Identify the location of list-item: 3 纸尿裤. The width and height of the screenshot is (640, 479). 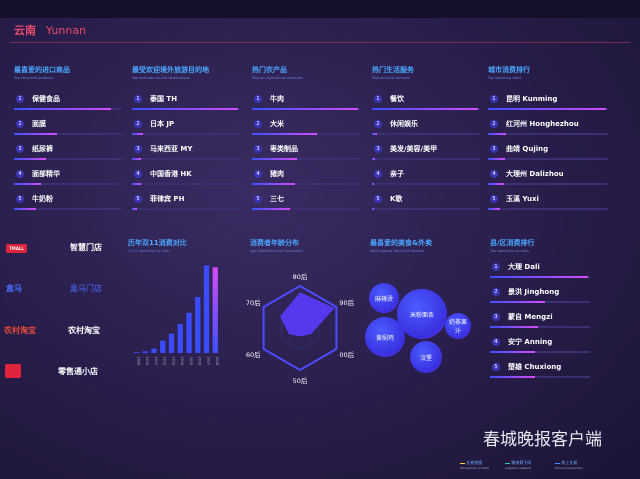
(68, 153).